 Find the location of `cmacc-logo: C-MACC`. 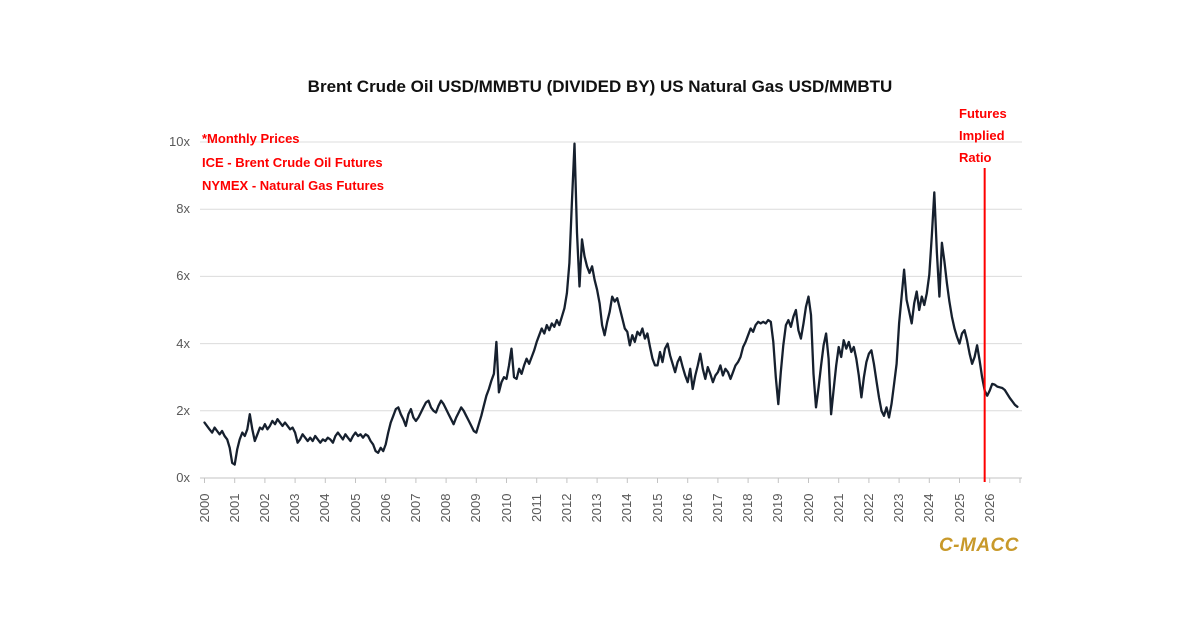

cmacc-logo: C-MACC is located at coordinates (978, 545).